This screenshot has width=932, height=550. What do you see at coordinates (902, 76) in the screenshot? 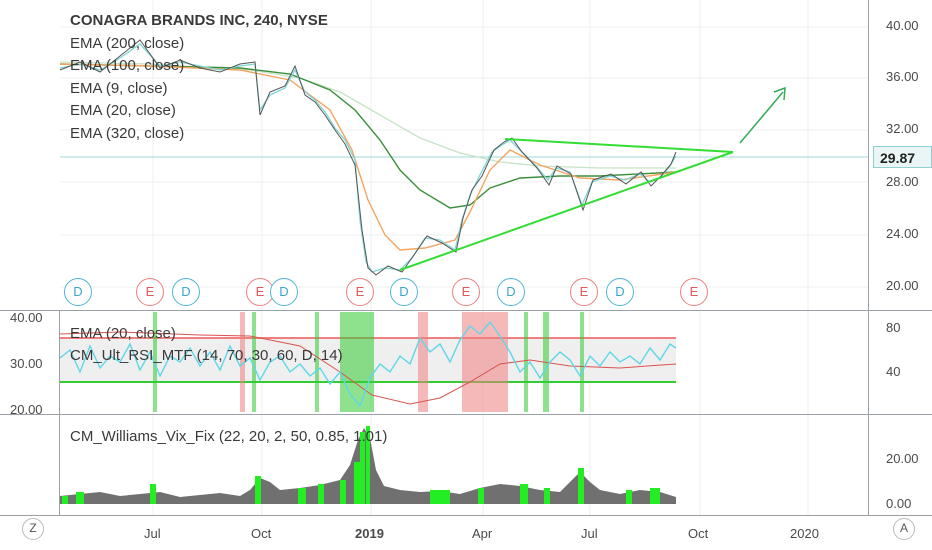
I see `price-tick: 36.00` at bounding box center [902, 76].